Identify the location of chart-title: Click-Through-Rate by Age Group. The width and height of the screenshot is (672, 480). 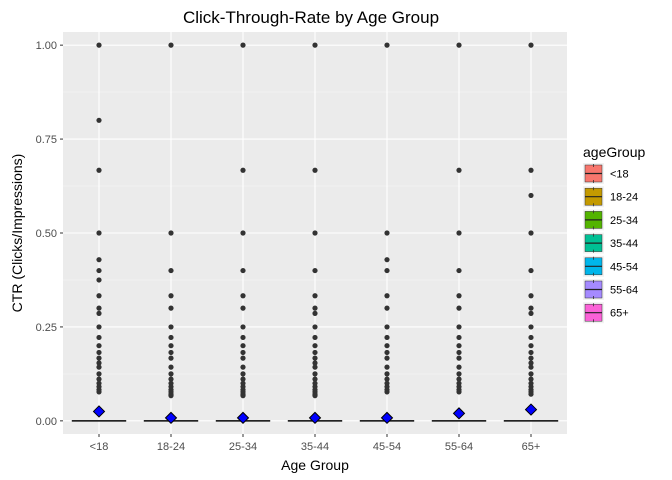
(311, 17).